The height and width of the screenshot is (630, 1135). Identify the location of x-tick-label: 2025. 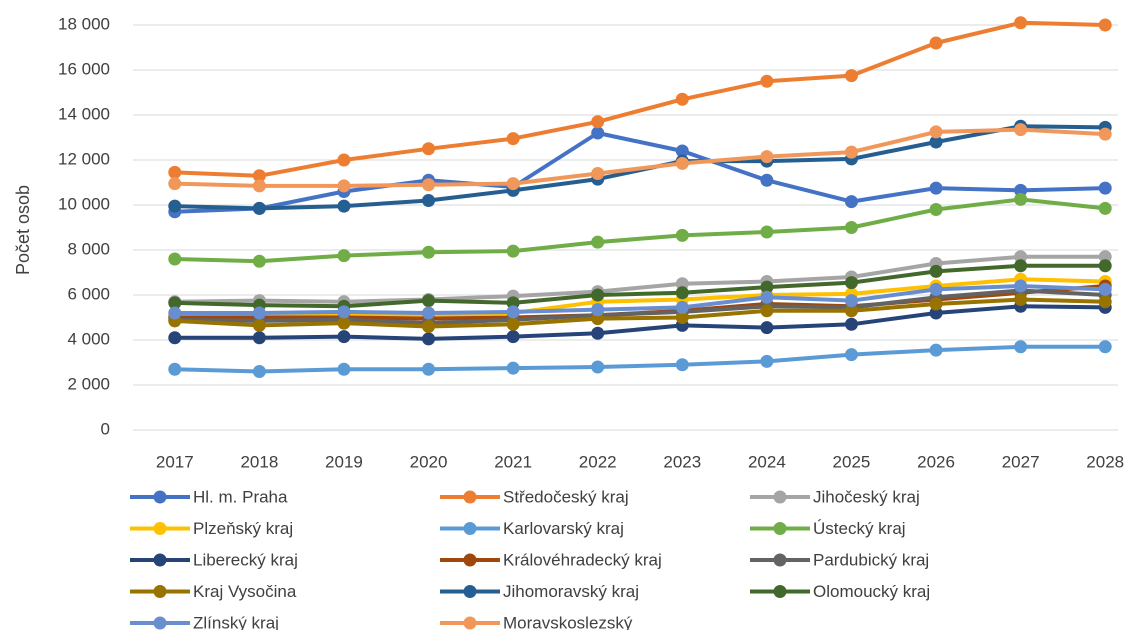
(852, 461).